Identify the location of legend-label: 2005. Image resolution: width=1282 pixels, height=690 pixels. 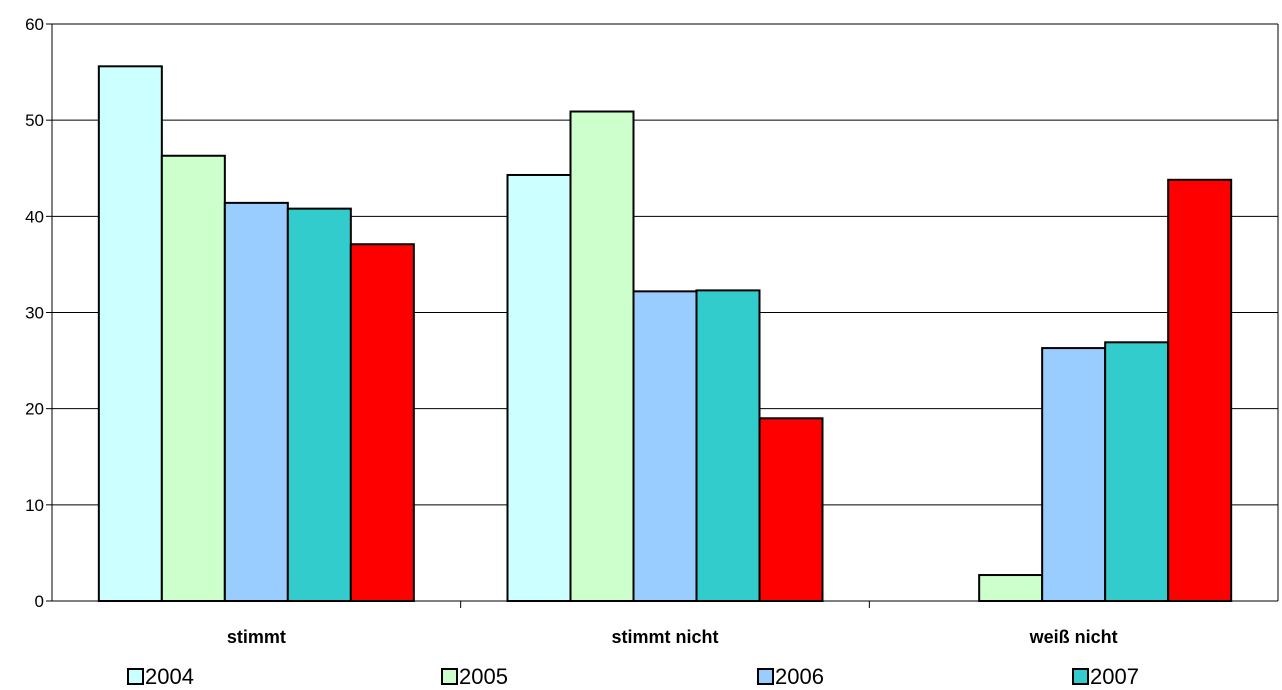
(483, 676).